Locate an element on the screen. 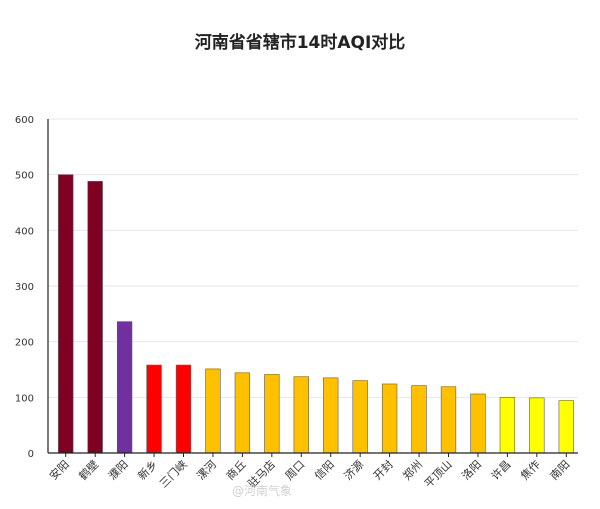 This screenshot has width=600, height=509. y-tick-label: 500 is located at coordinates (24, 176).